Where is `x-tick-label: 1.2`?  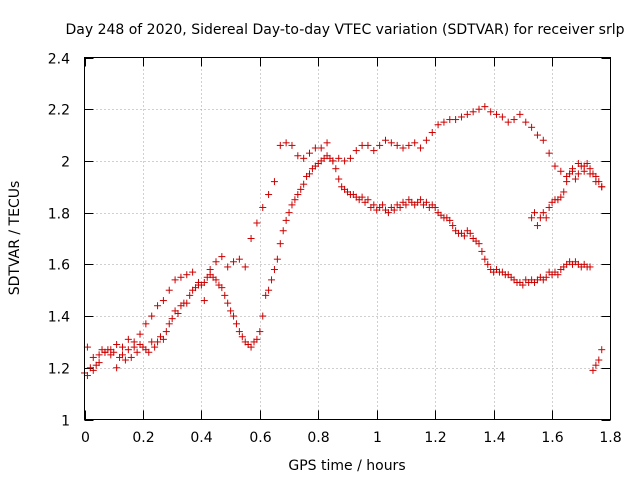
x-tick-label: 1.2 is located at coordinates (435, 438).